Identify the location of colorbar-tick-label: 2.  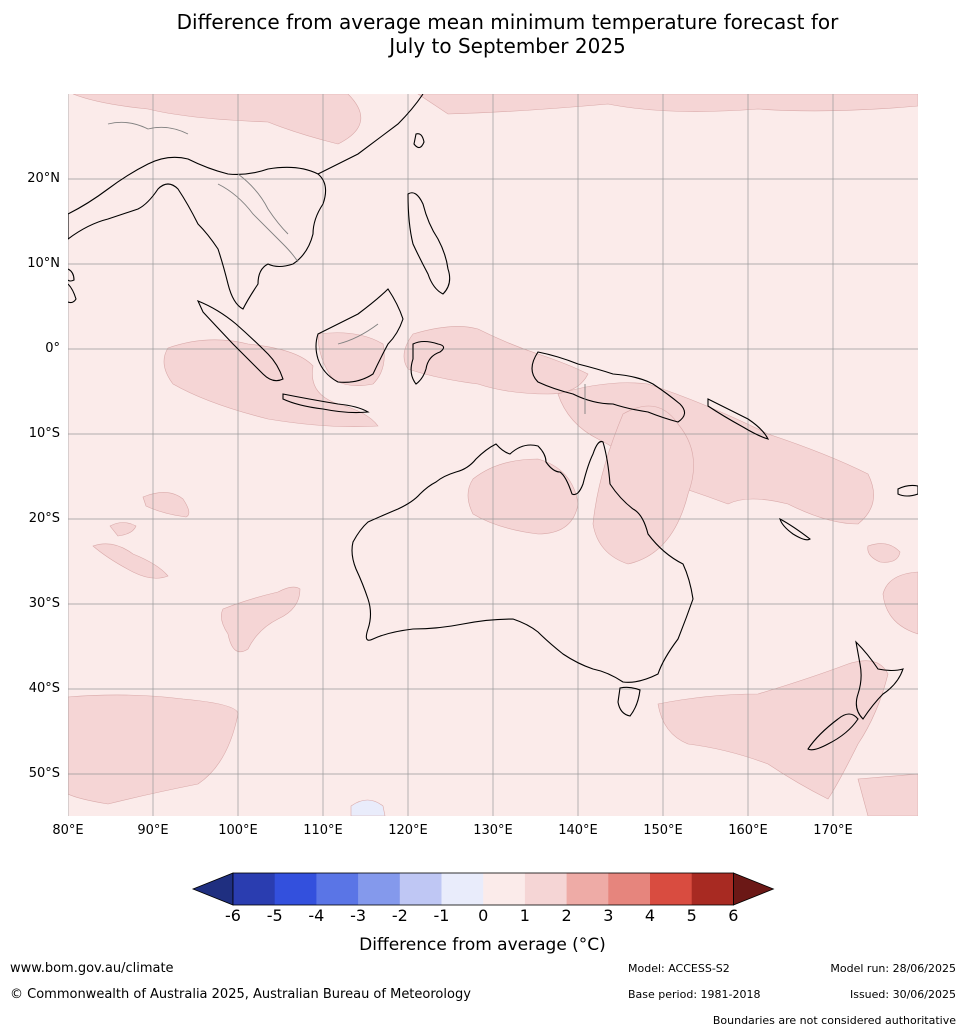
(566, 915).